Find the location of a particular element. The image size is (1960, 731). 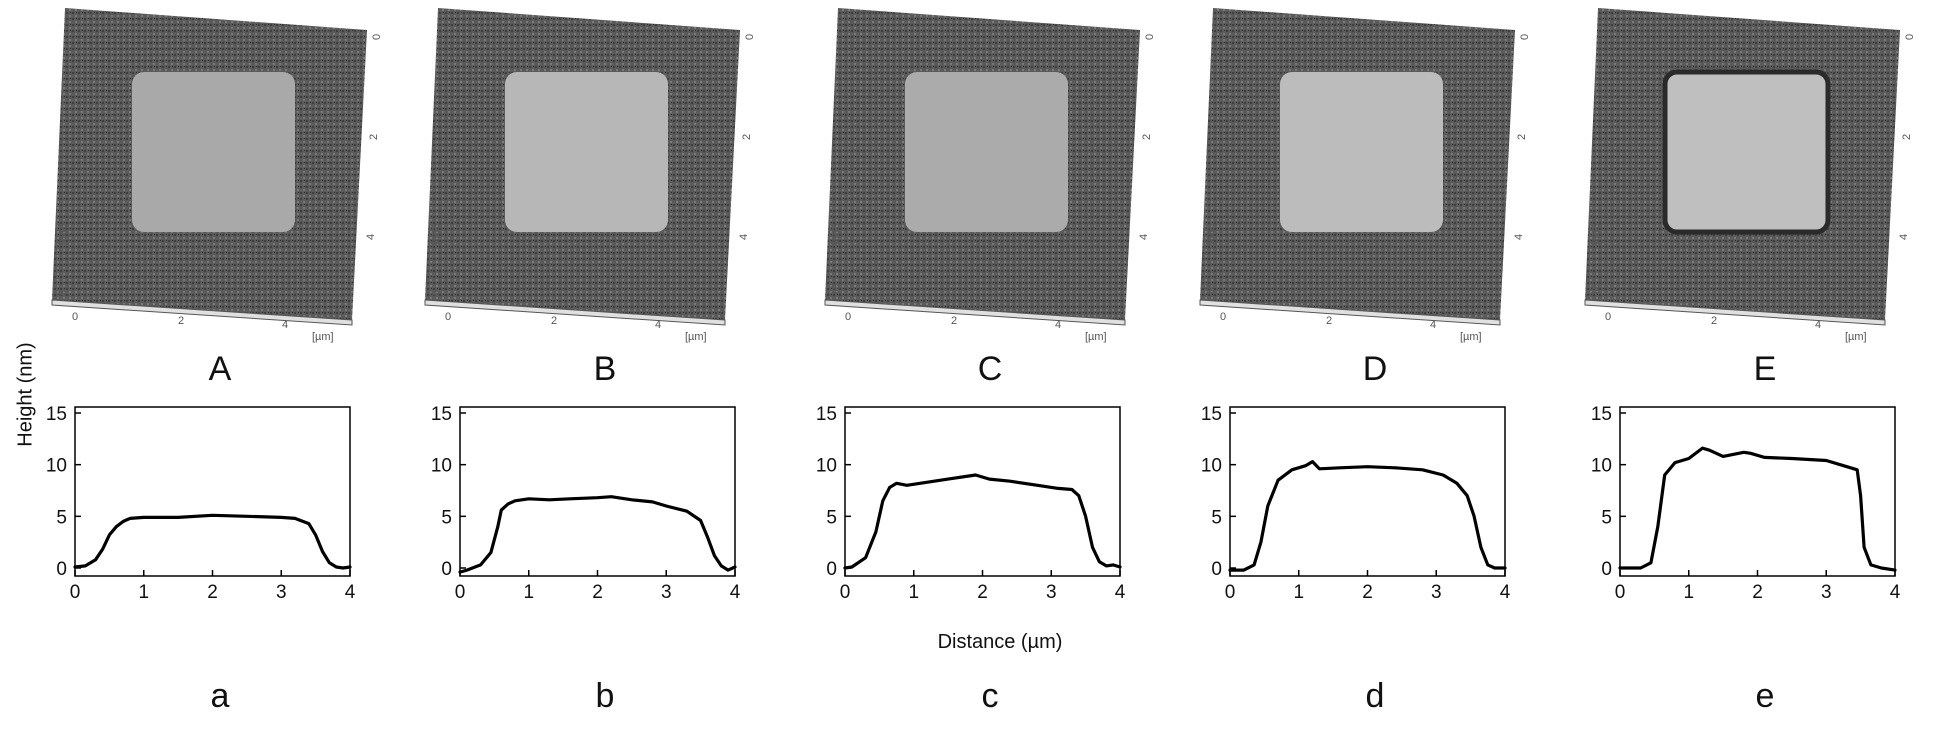

afm-surface-E: [nm] 15 0 2 4 [µm] 0 2 4 is located at coordinates (1750, 175).